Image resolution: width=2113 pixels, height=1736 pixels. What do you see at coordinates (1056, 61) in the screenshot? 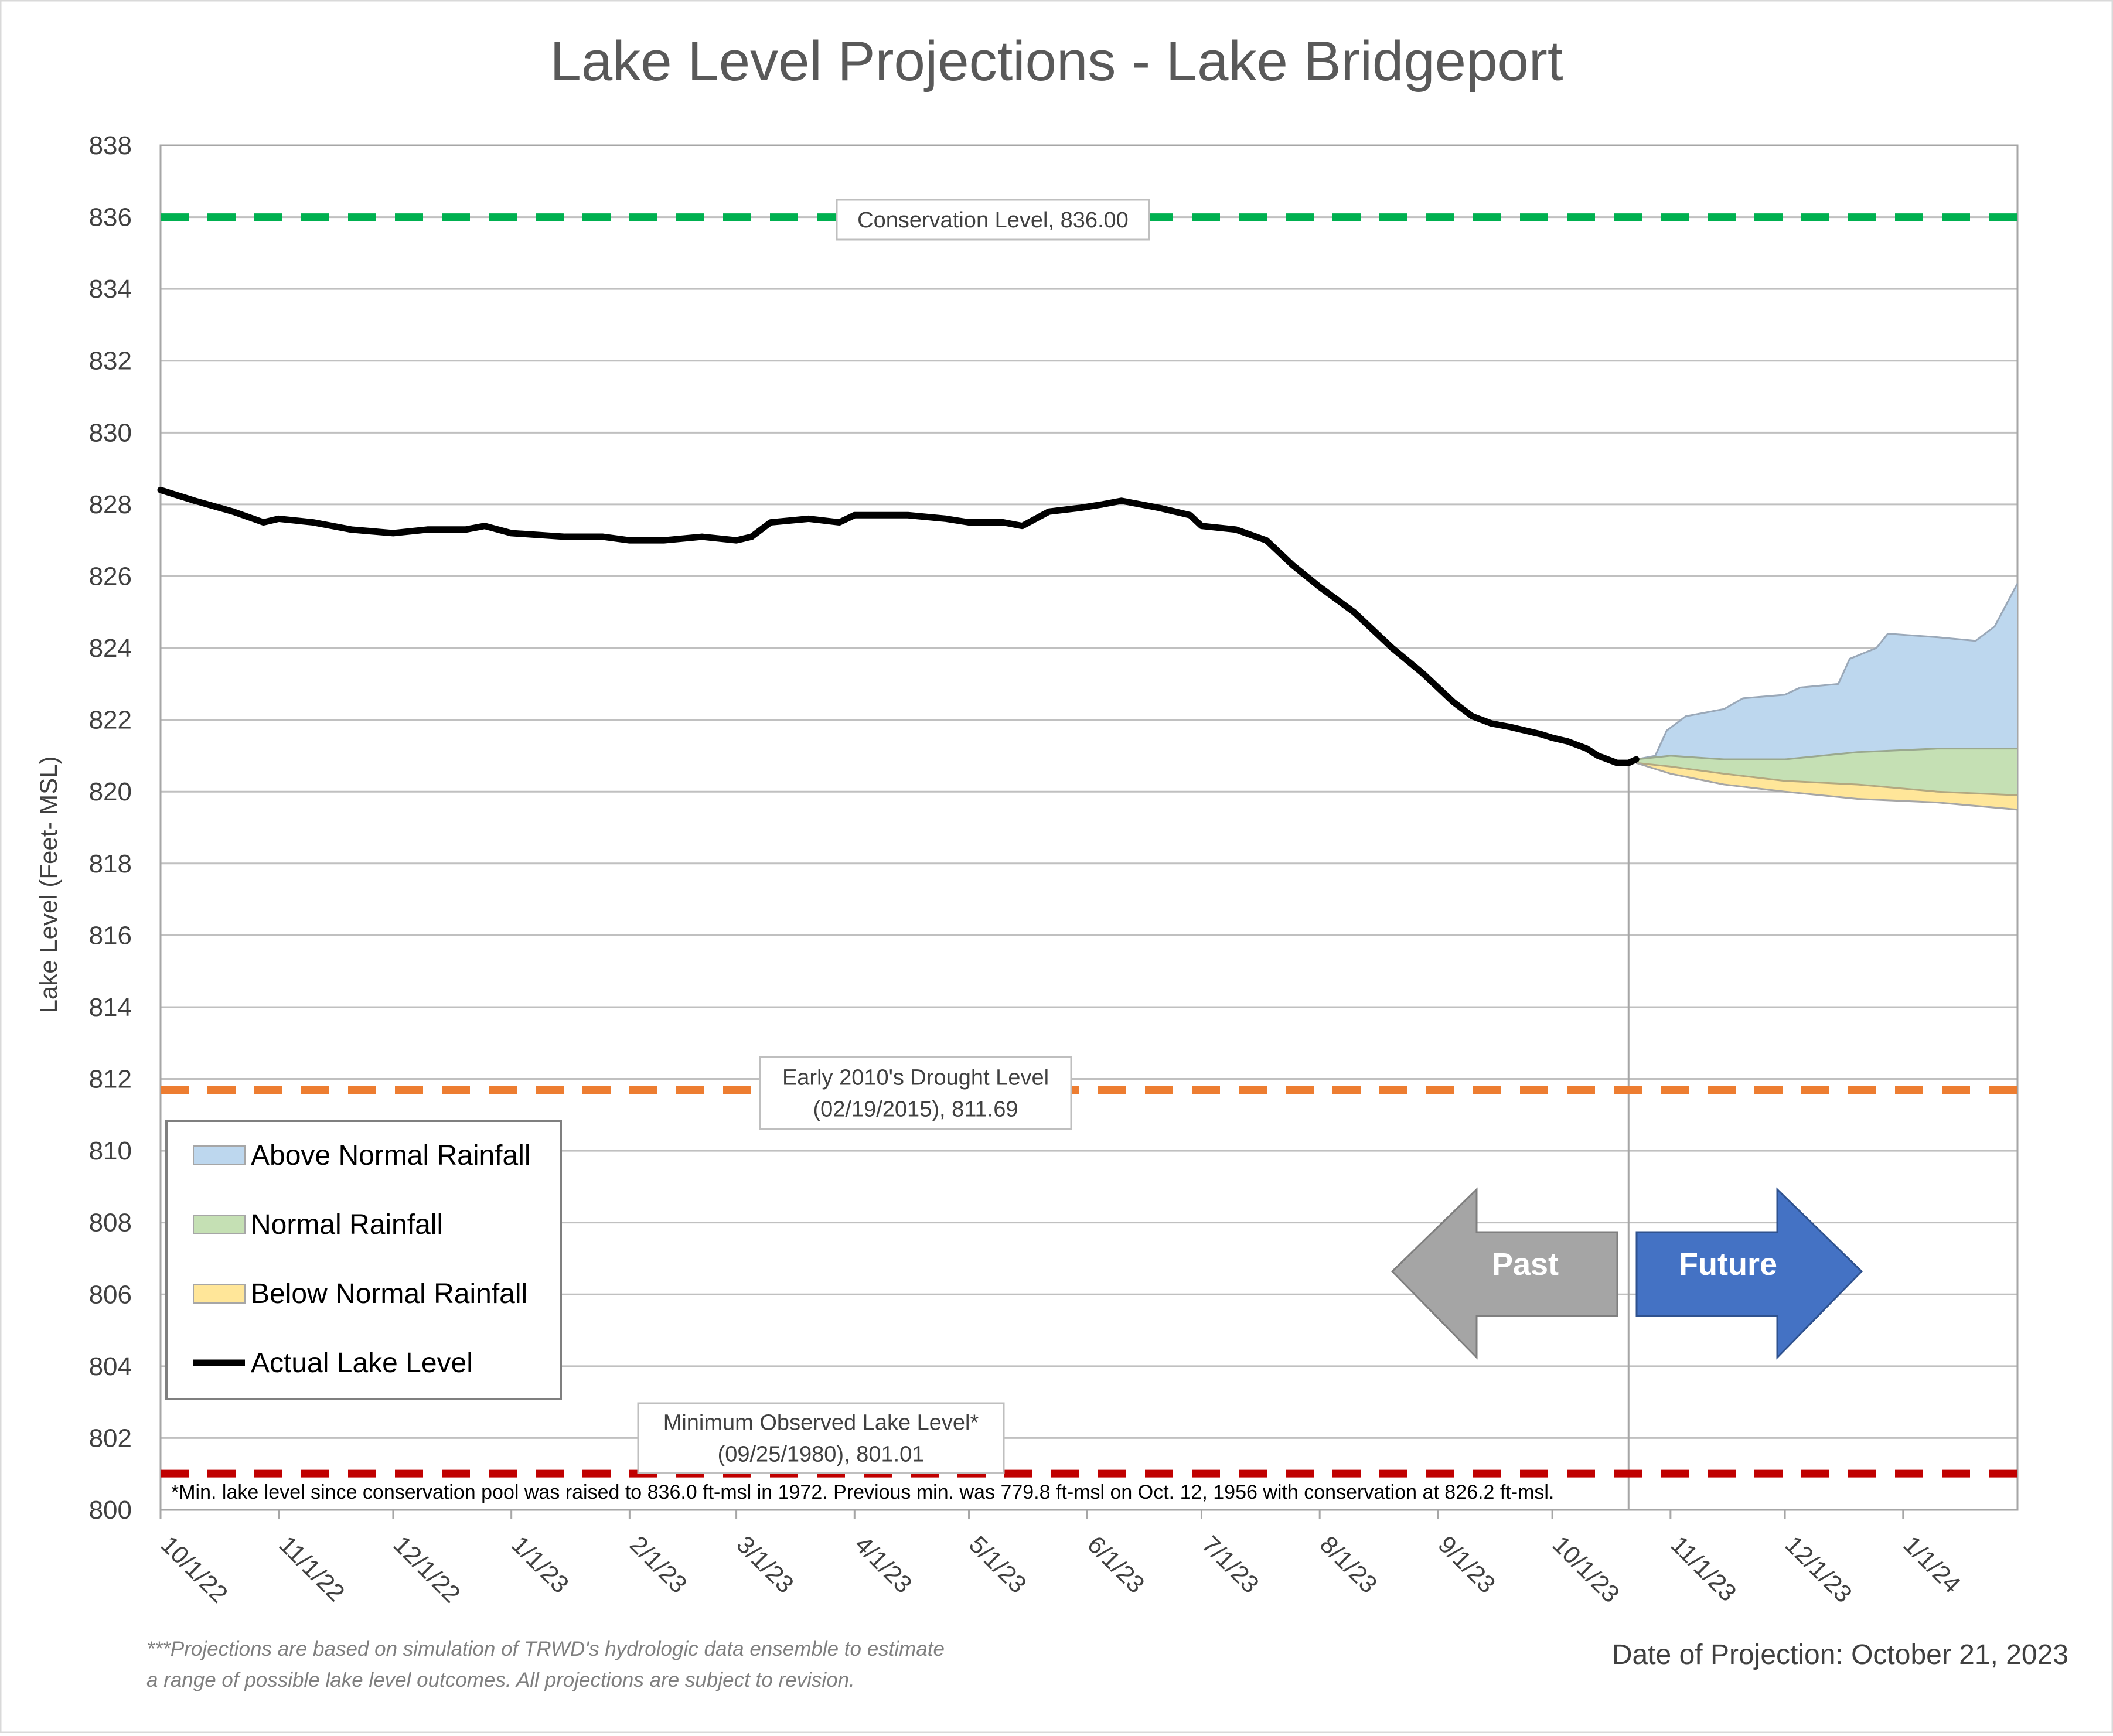
I see `chart-title: Lake Level Projections - Lake Bridgeport` at bounding box center [1056, 61].